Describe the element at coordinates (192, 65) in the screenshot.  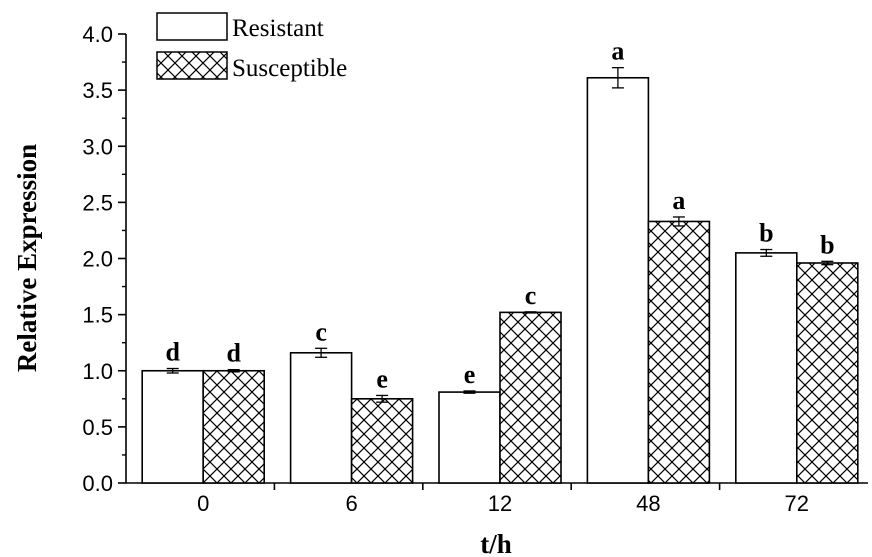
I see `legend-swatch-susceptible` at that location.